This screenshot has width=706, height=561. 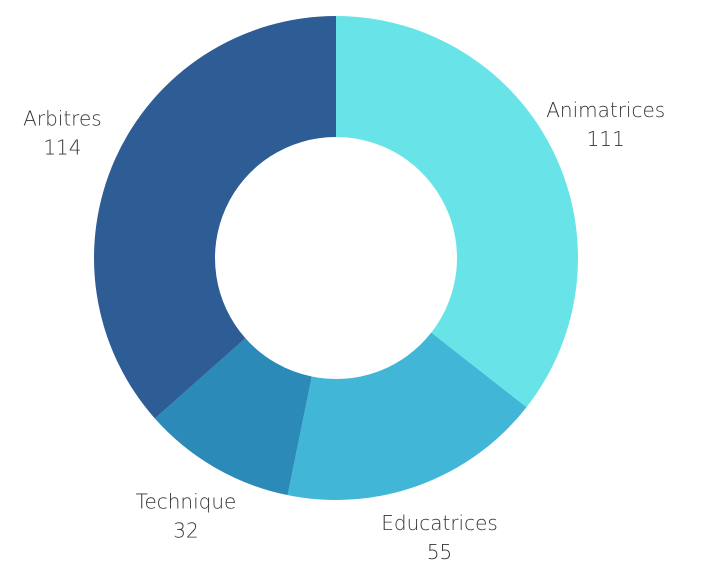 I want to click on slice-label: Arbitres, so click(x=62, y=118).